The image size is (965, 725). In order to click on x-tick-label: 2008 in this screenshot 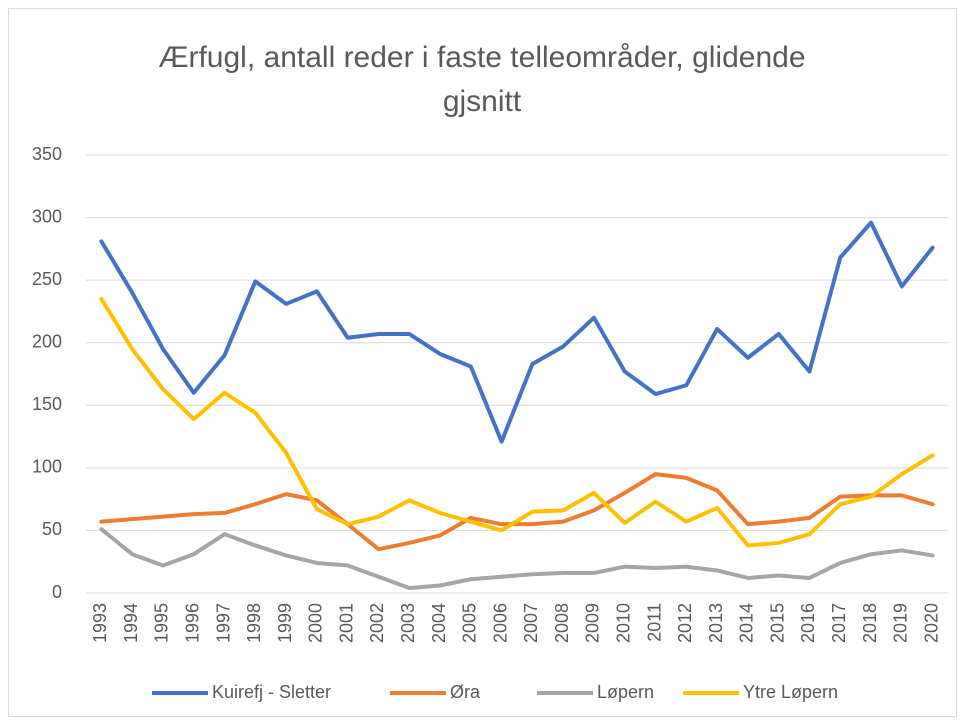, I will do `click(562, 623)`.